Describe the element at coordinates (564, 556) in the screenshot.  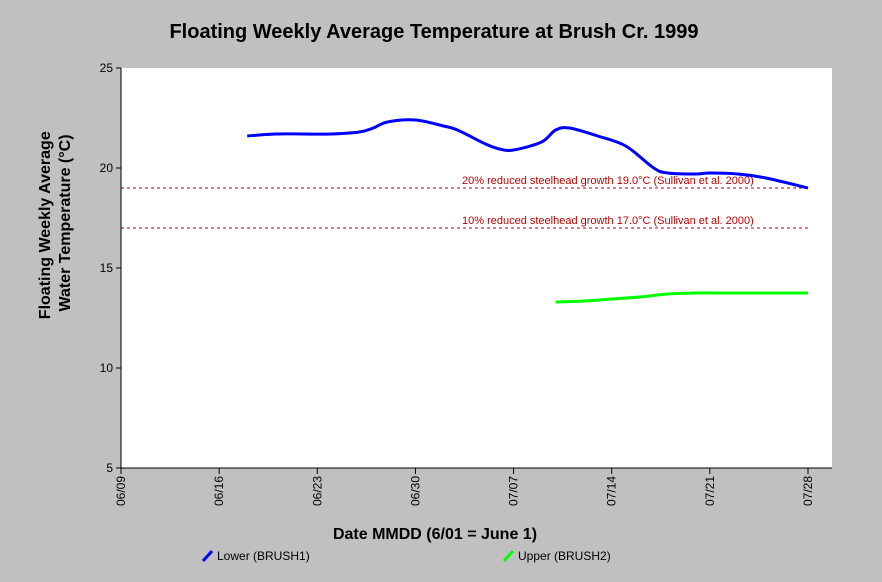
I see `legend-label: Upper (BRUSH2)` at that location.